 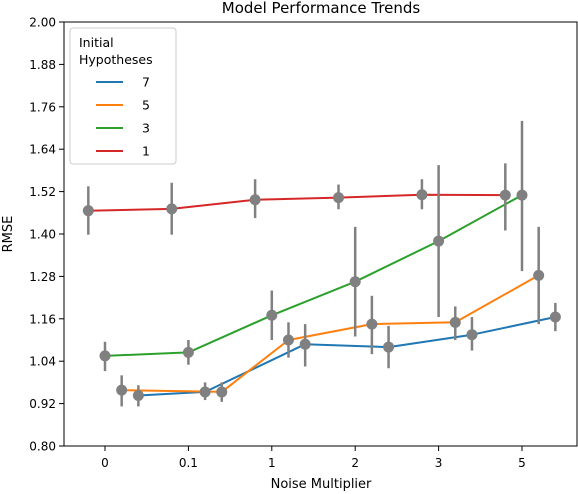 I want to click on x-tick-label: 3, so click(x=439, y=463).